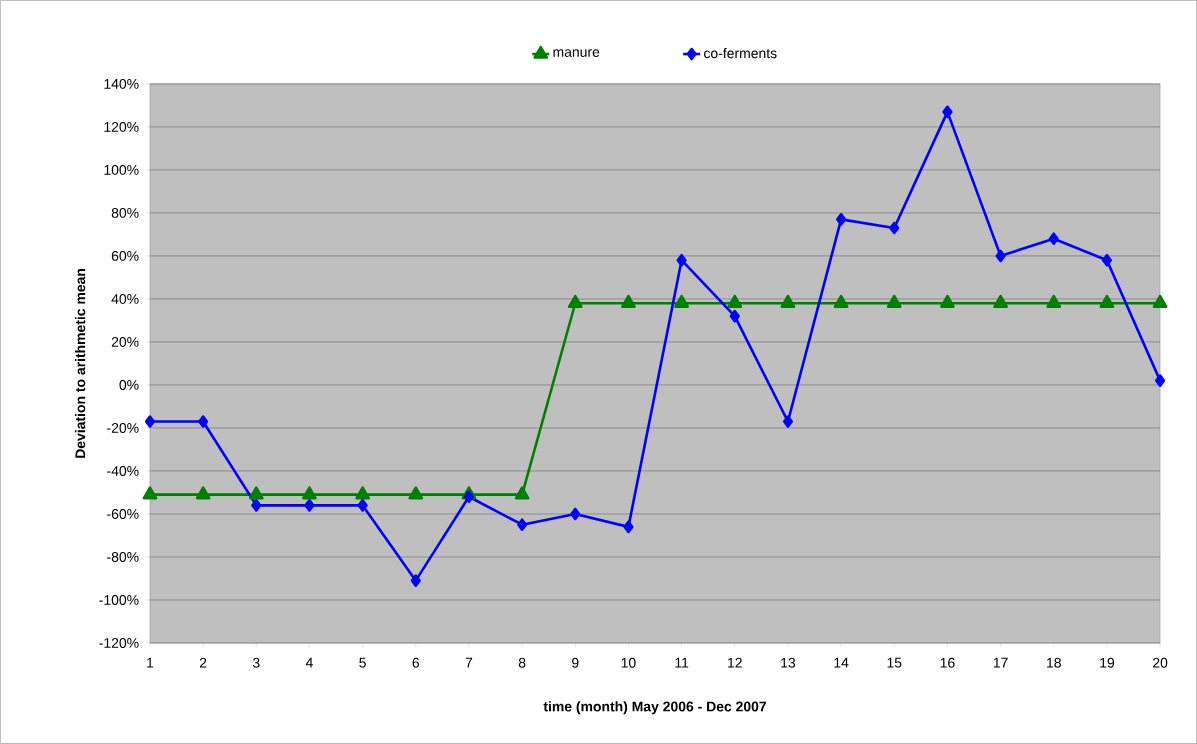  What do you see at coordinates (740, 53) in the screenshot?
I see `legend-label: co-ferments` at bounding box center [740, 53].